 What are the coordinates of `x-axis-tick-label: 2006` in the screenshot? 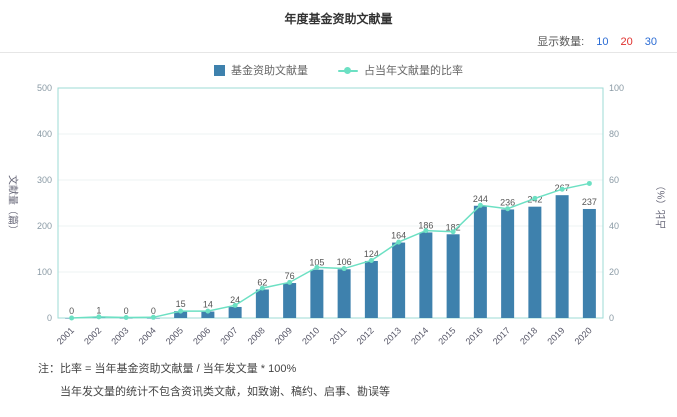 It's located at (201, 335).